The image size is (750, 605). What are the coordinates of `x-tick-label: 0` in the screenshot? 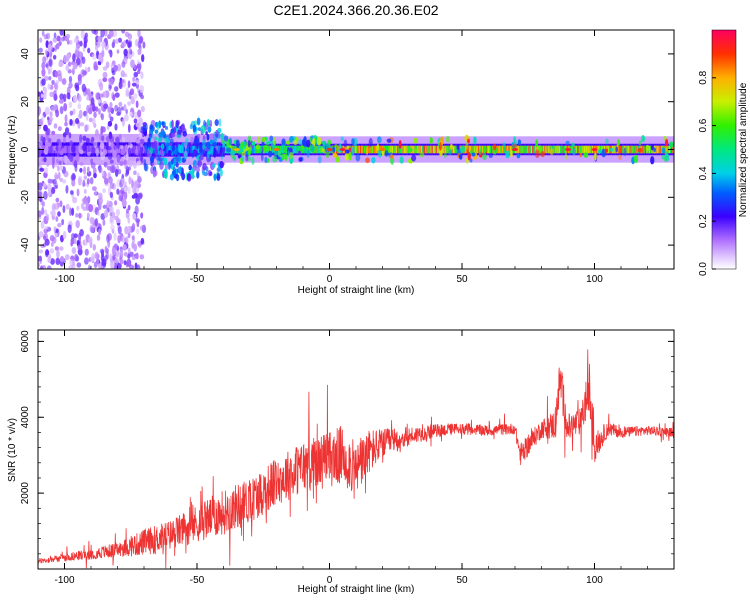 It's located at (330, 580).